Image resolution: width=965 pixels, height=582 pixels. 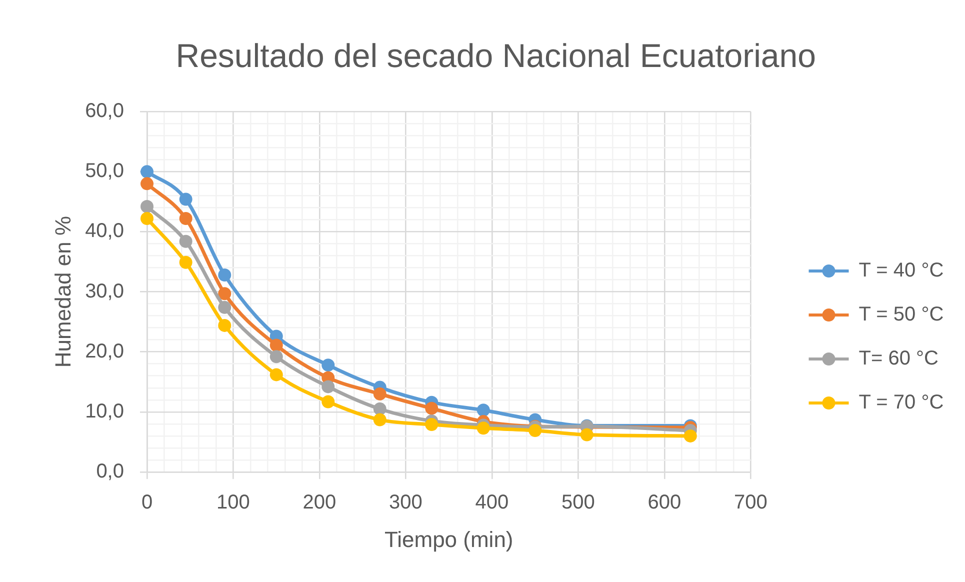 I want to click on y-tick-label: 30,0, so click(x=104, y=291).